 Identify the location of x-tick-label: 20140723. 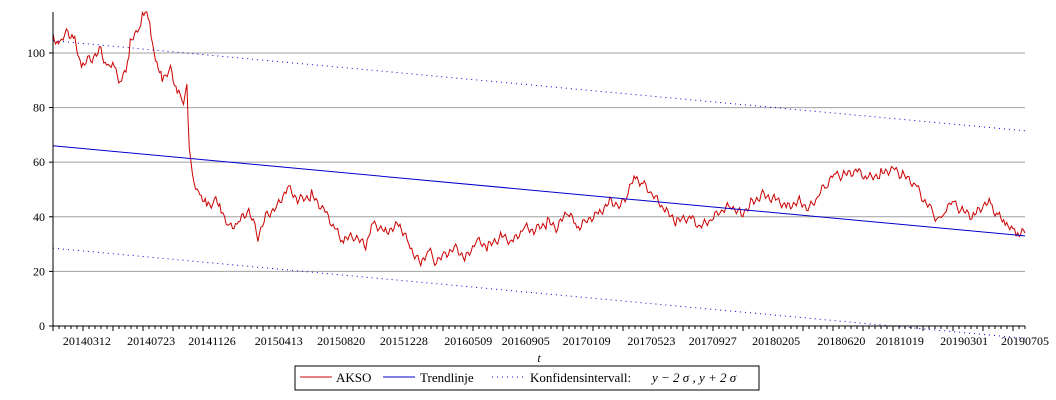
(151, 341).